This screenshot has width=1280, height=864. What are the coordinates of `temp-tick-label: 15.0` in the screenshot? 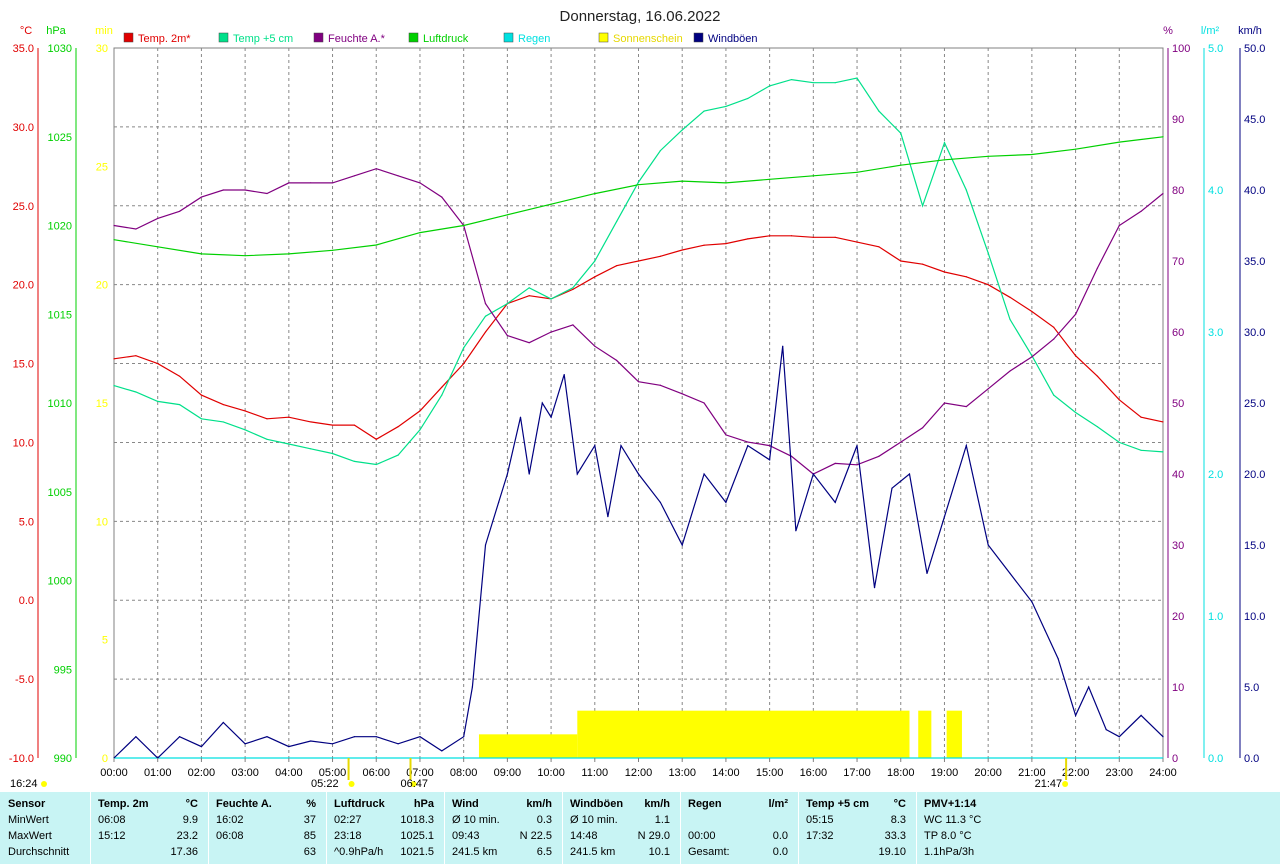 It's located at (23, 365).